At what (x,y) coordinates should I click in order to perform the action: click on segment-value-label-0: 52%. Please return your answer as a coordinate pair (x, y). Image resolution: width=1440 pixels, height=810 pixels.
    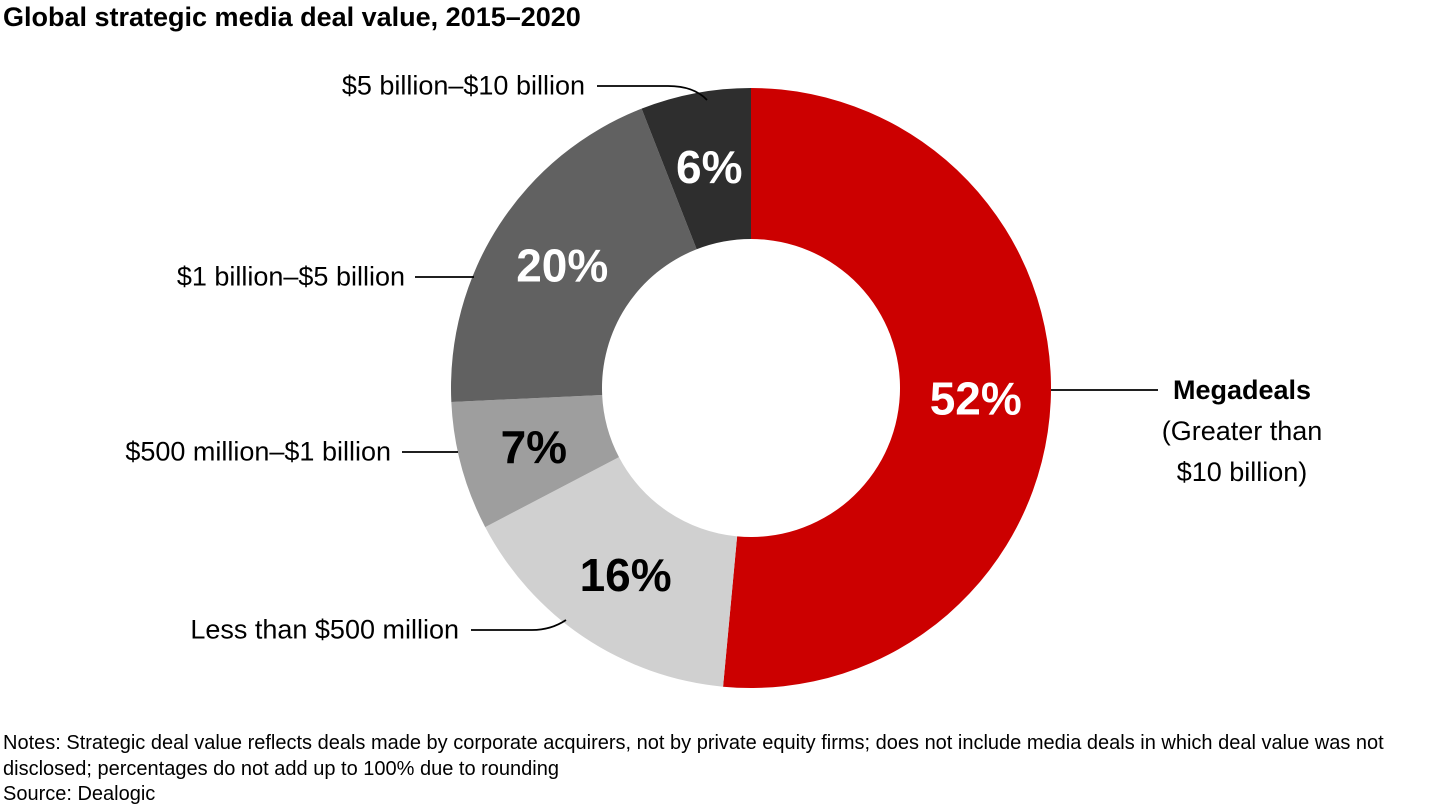
    Looking at the image, I should click on (976, 398).